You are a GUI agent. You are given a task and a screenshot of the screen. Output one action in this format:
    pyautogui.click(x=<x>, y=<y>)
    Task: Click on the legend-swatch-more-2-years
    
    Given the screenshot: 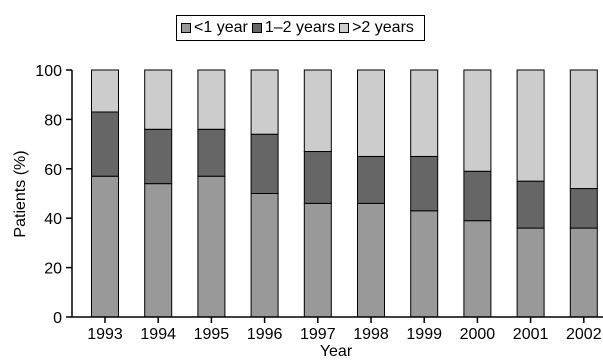 What is the action you would take?
    pyautogui.click(x=344, y=28)
    